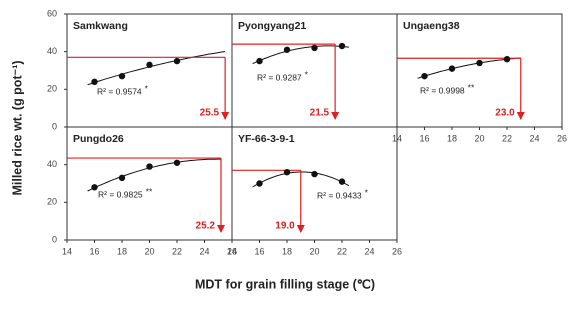  Describe the element at coordinates (17, 127) in the screenshot. I see `y-axis-title: Milled rice wt. (g pot⁻¹)` at that location.